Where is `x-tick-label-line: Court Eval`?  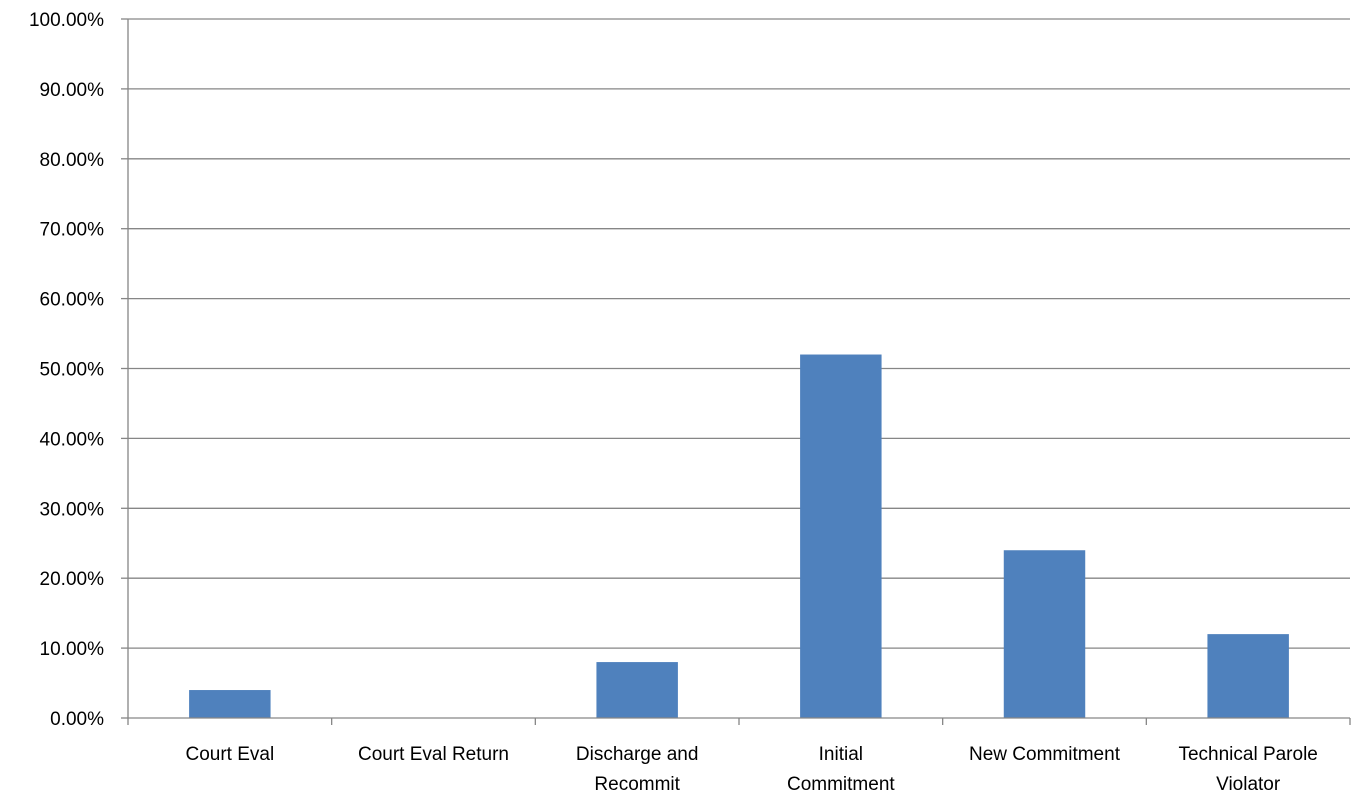
x-tick-label-line: Court Eval is located at coordinates (229, 754).